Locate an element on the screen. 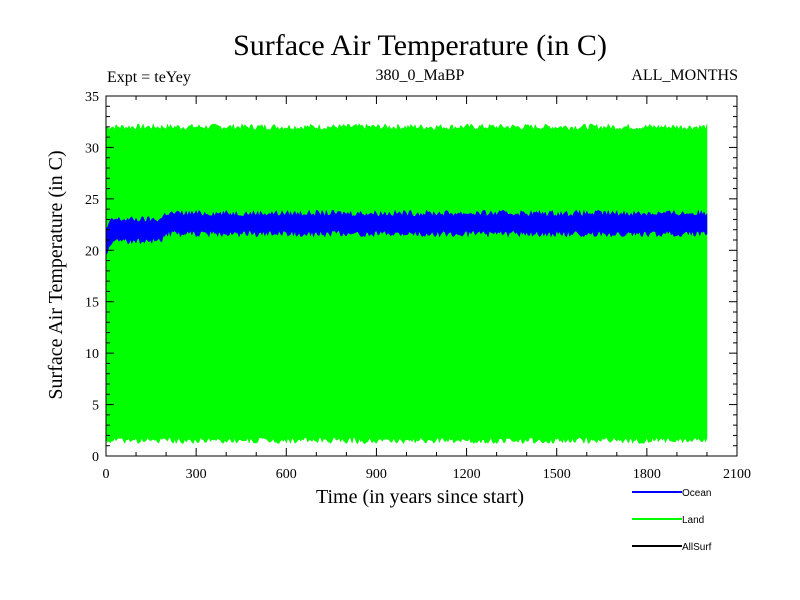 The width and height of the screenshot is (800, 600). legend: Ocean Land AllSurf is located at coordinates (672, 520).